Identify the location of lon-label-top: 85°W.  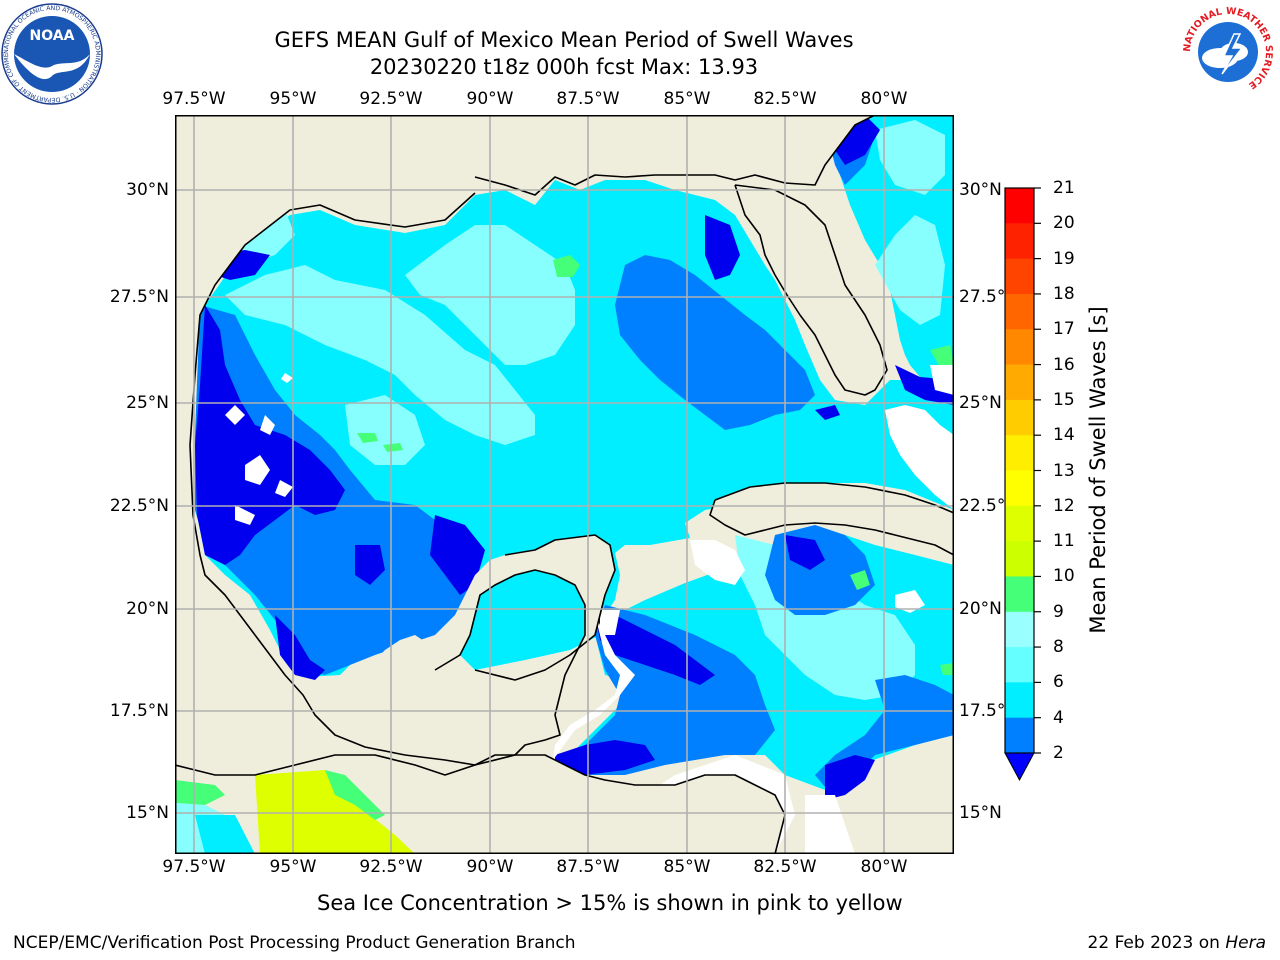
(687, 99).